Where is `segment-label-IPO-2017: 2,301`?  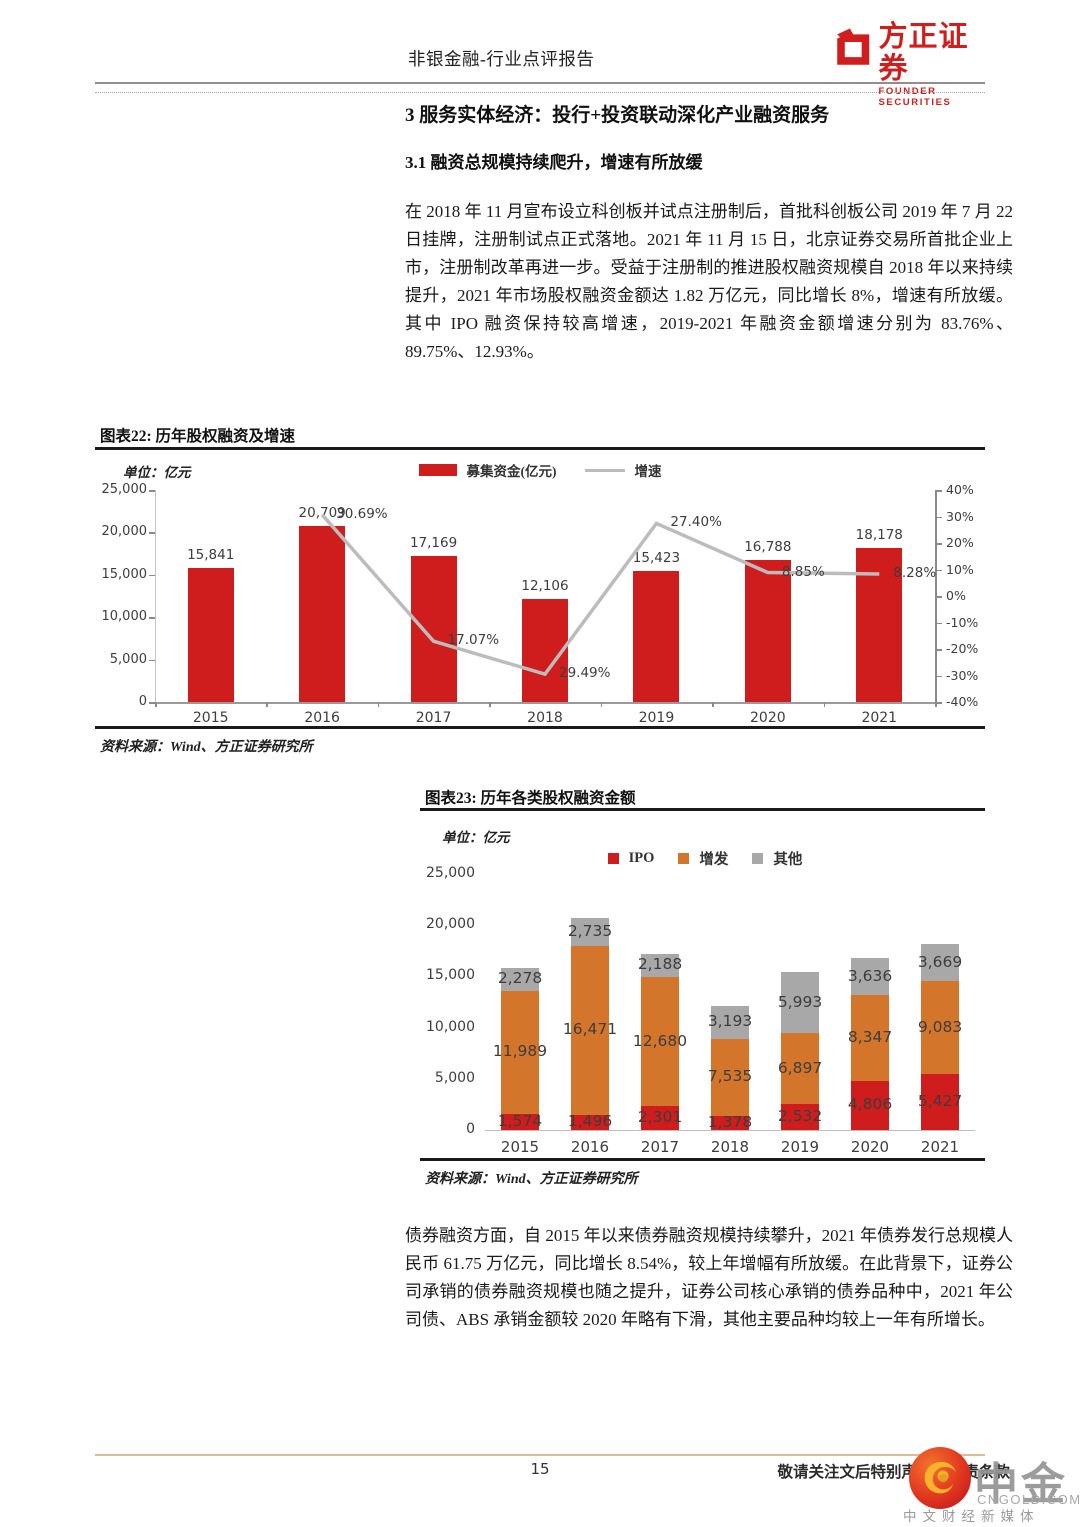
segment-label-IPO-2017: 2,301 is located at coordinates (660, 1117).